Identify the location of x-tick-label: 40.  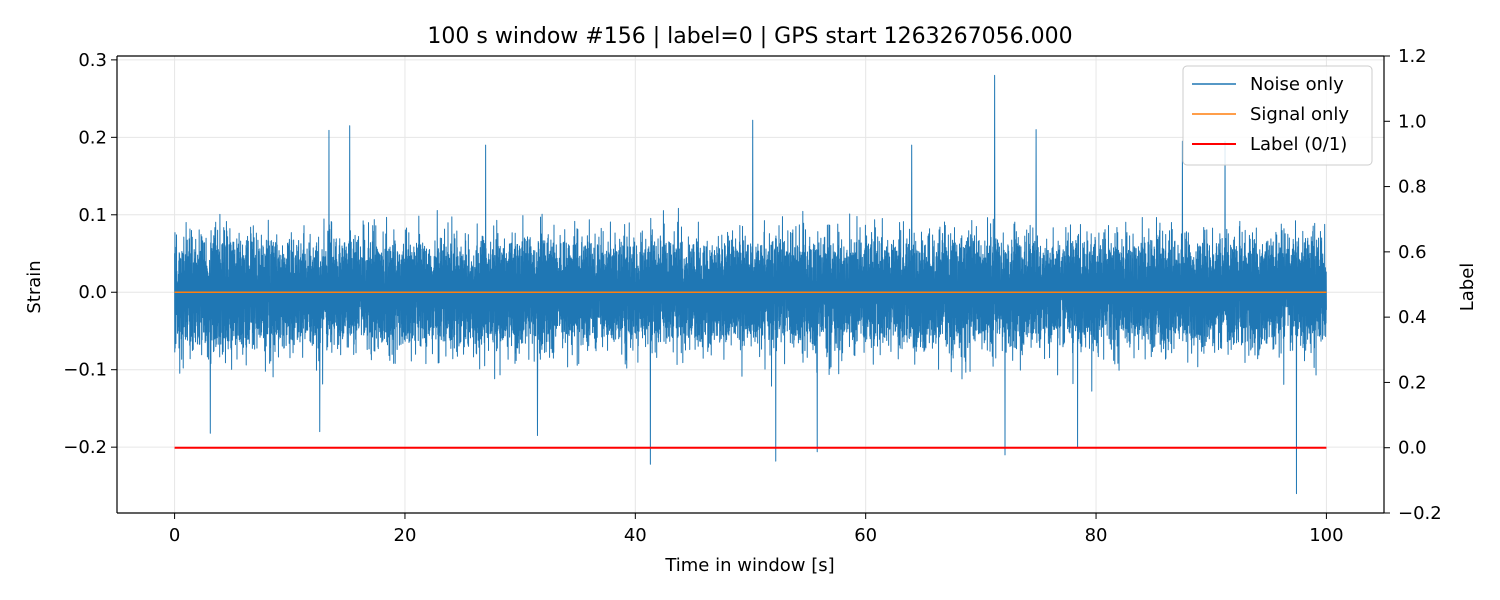
(635, 535).